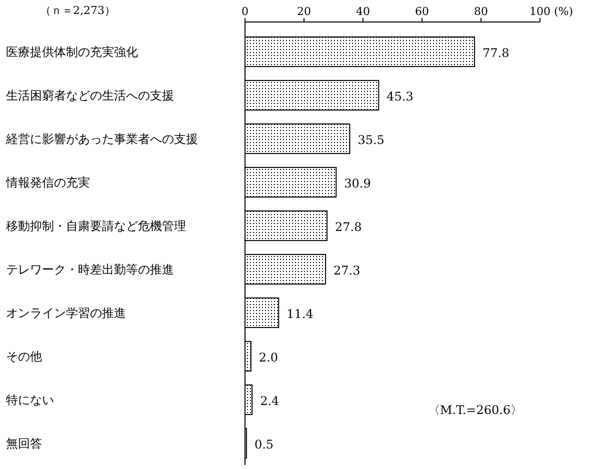 This screenshot has width=600, height=469. What do you see at coordinates (475, 410) in the screenshot?
I see `annotation: 〈M.T.=260.6〉` at bounding box center [475, 410].